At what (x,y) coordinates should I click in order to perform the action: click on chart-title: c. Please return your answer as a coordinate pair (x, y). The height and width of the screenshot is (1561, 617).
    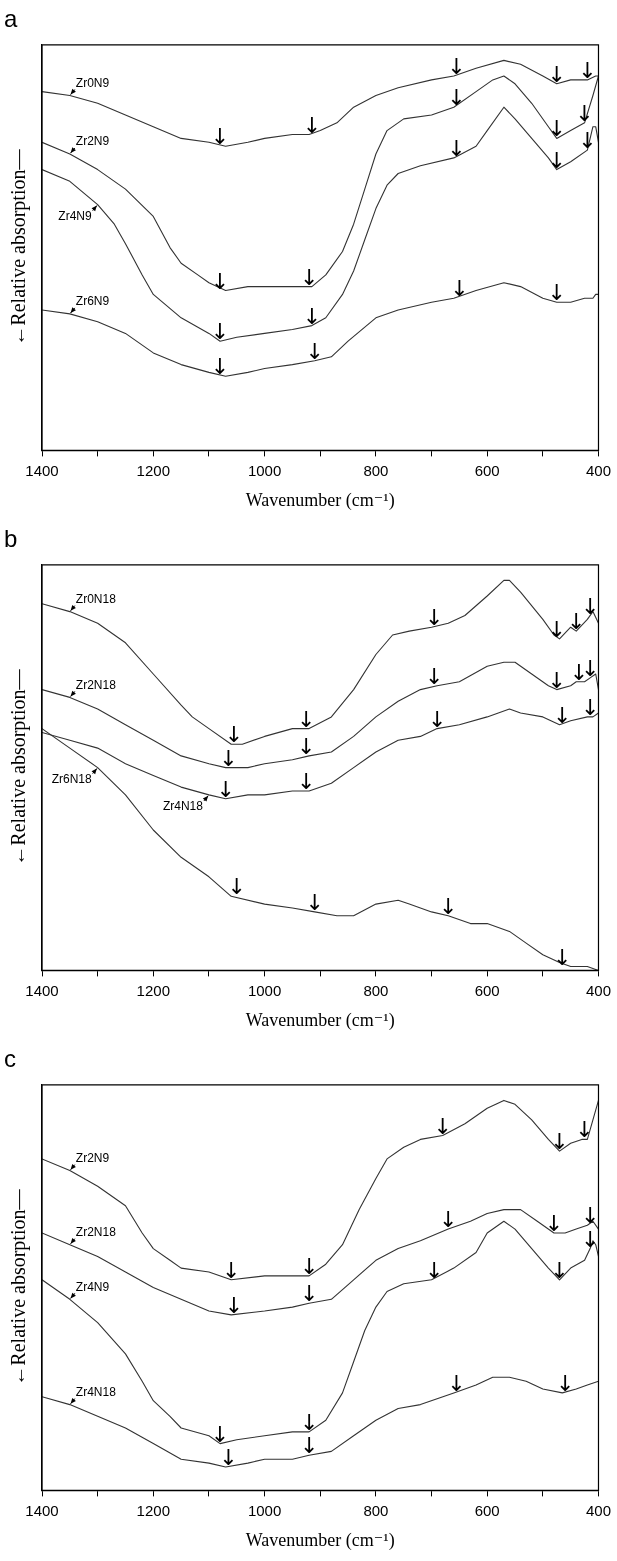
    Looking at the image, I should click on (10, 1059).